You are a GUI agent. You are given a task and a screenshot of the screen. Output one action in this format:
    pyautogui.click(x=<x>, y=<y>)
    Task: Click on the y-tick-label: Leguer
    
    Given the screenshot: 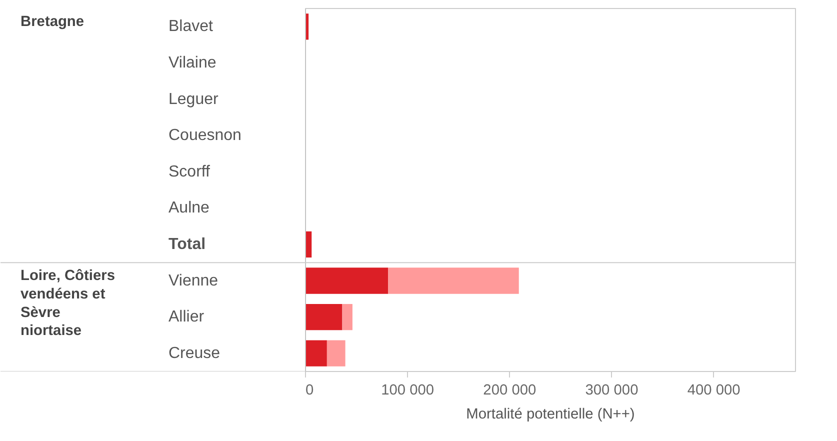 What is the action you would take?
    pyautogui.click(x=193, y=99)
    